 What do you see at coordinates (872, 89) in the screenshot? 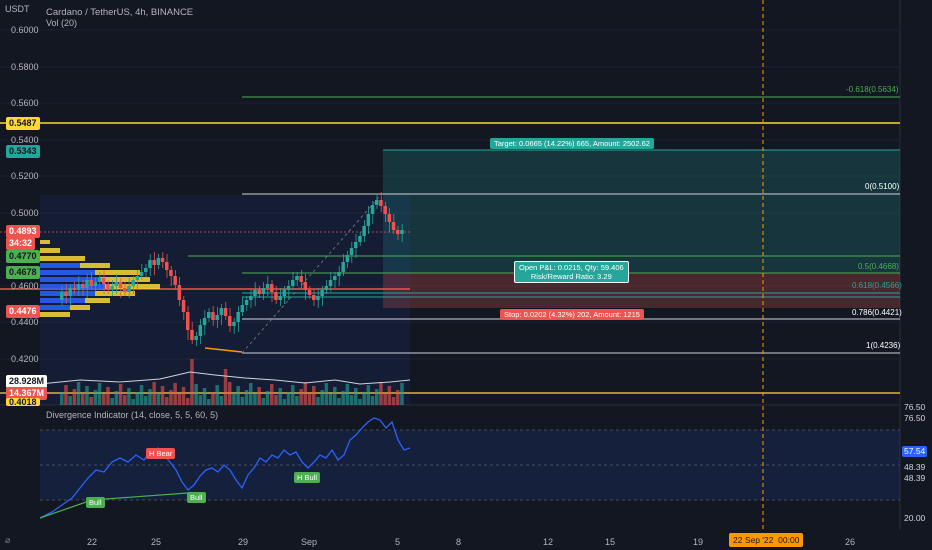
I see `fib-label: -0.618(0.5634)` at bounding box center [872, 89].